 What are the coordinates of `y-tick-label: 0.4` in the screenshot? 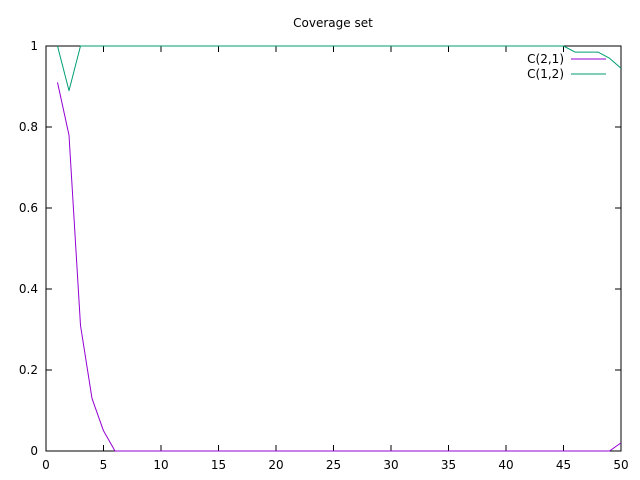 It's located at (28, 289).